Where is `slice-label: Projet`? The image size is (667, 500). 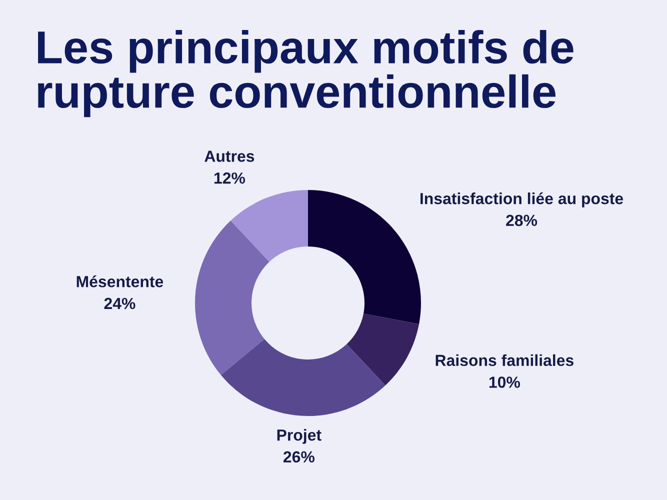
slice-label: Projet is located at coordinates (299, 436).